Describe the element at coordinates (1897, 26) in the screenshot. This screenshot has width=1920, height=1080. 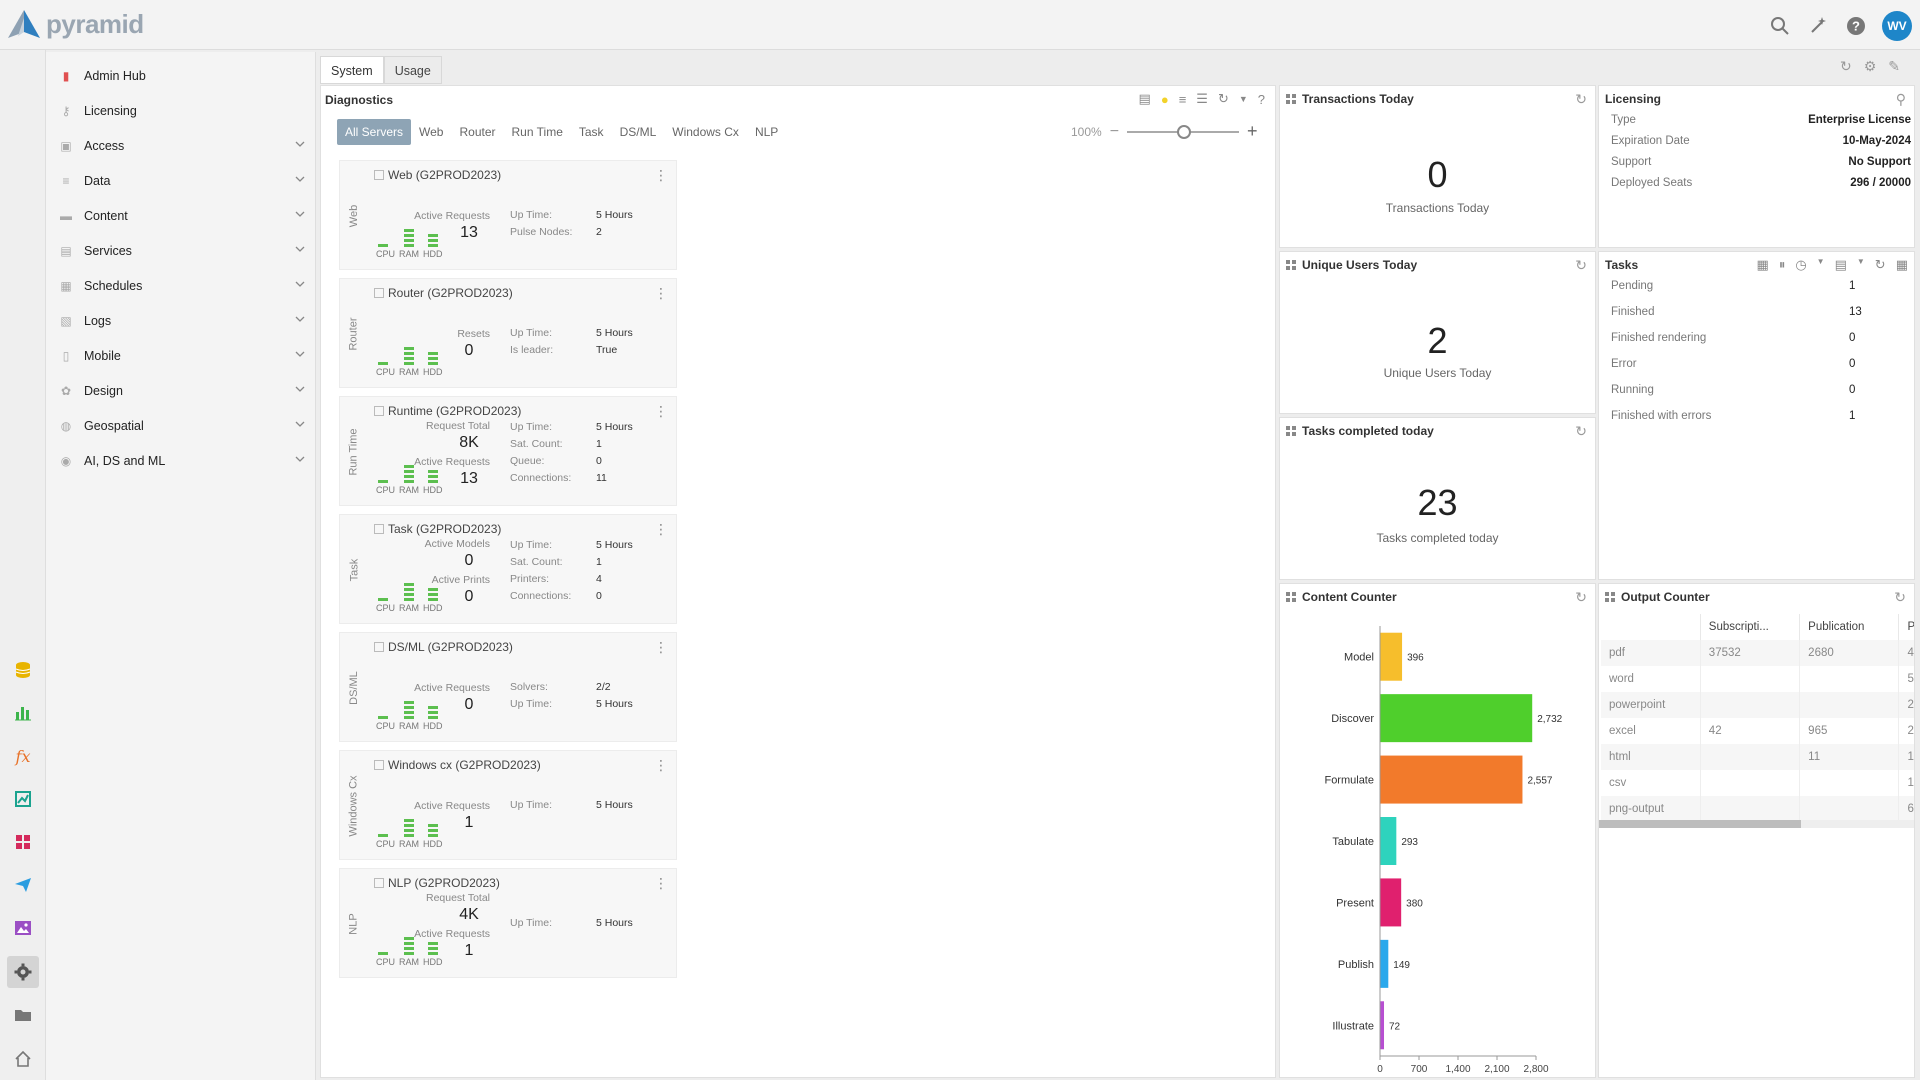
I see `avatar: WV` at that location.